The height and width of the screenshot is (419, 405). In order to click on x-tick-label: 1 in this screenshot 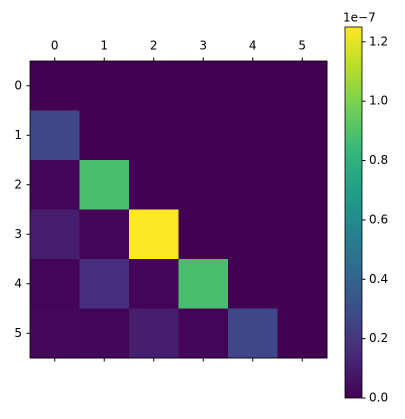, I will do `click(104, 46)`.